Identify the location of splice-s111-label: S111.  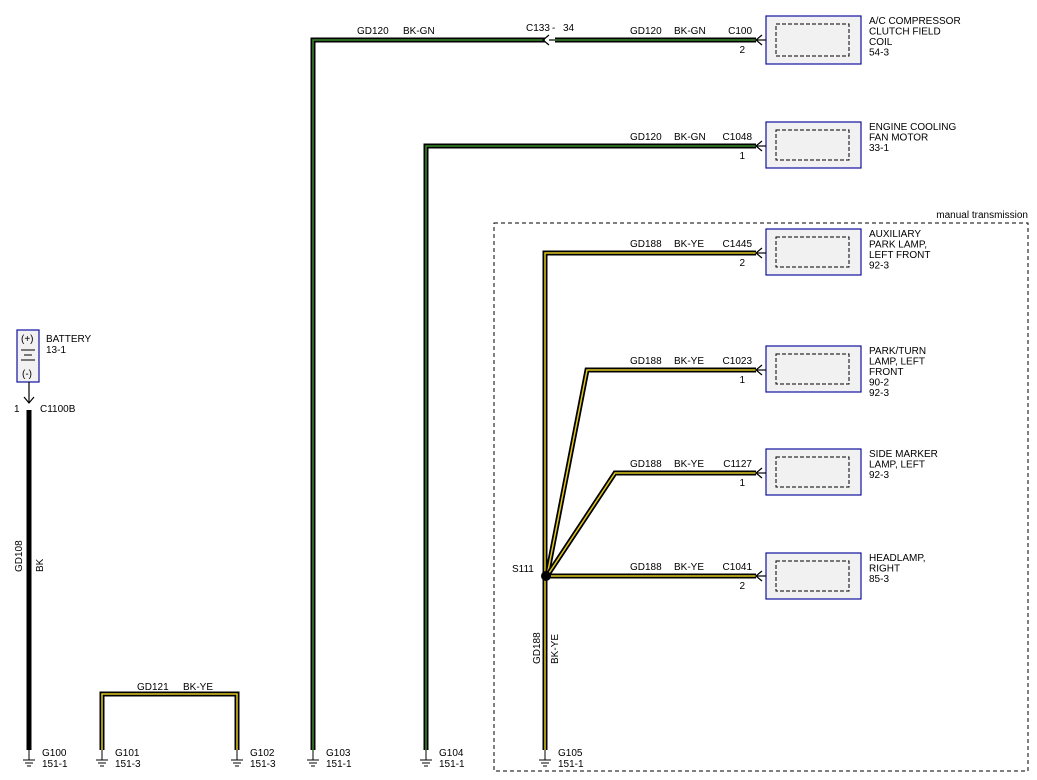
(523, 569).